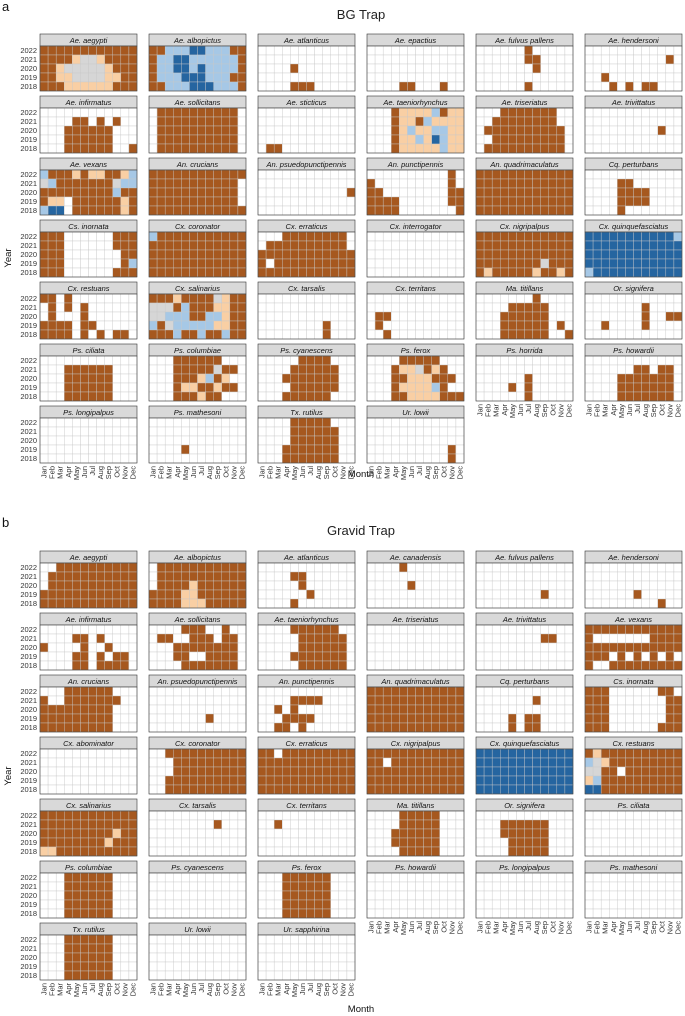 The width and height of the screenshot is (685, 1016). What do you see at coordinates (634, 226) in the screenshot?
I see `facet-title: Cx. quinquefasciatus` at bounding box center [634, 226].